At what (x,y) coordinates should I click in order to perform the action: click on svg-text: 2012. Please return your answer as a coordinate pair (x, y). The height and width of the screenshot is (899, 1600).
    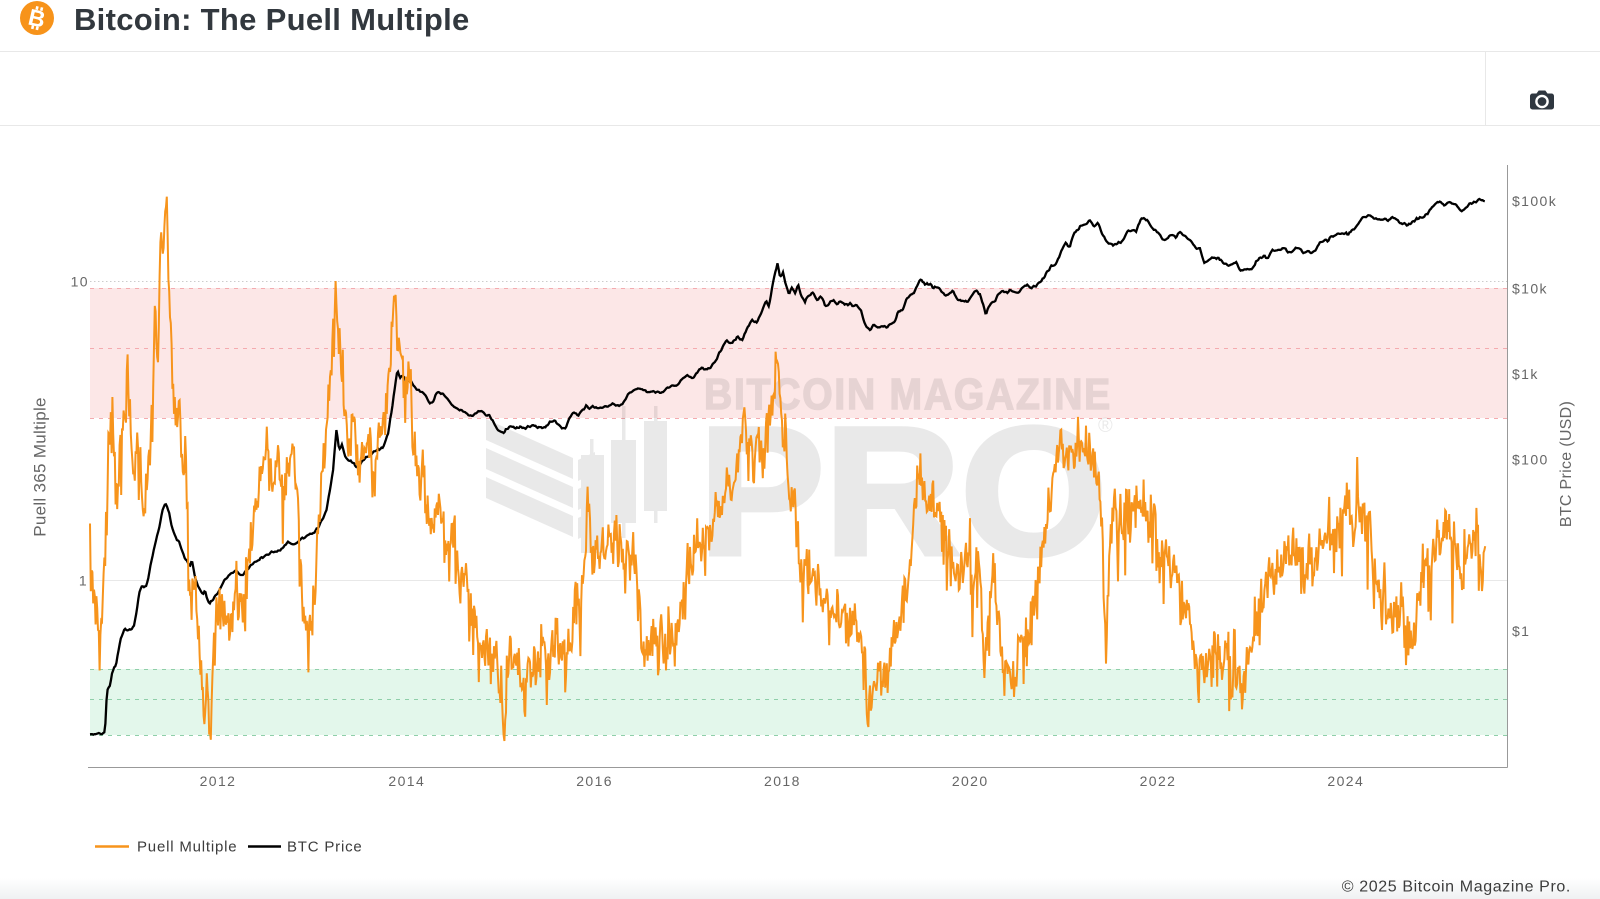
    Looking at the image, I should click on (218, 781).